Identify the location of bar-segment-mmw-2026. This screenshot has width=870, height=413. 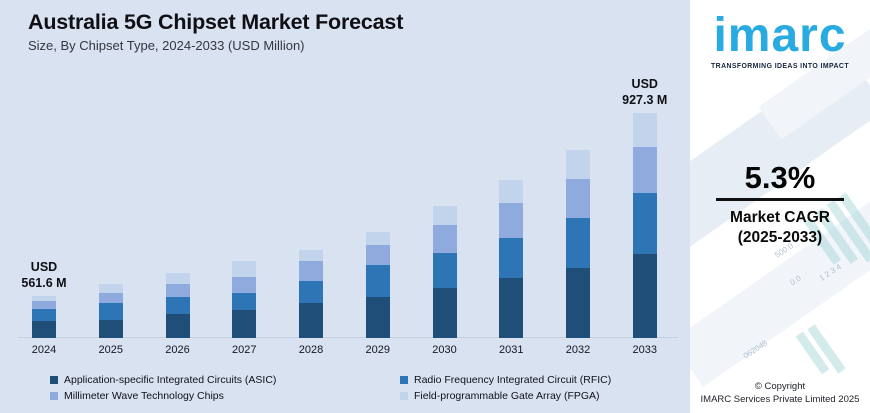
(177, 290).